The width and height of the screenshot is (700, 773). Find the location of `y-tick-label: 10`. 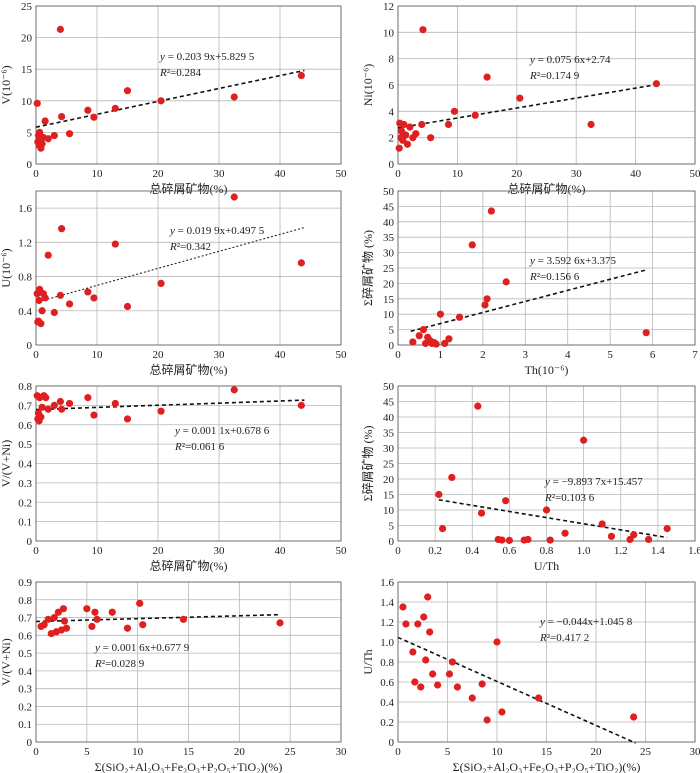

y-tick-label: 10 is located at coordinates (389, 33).